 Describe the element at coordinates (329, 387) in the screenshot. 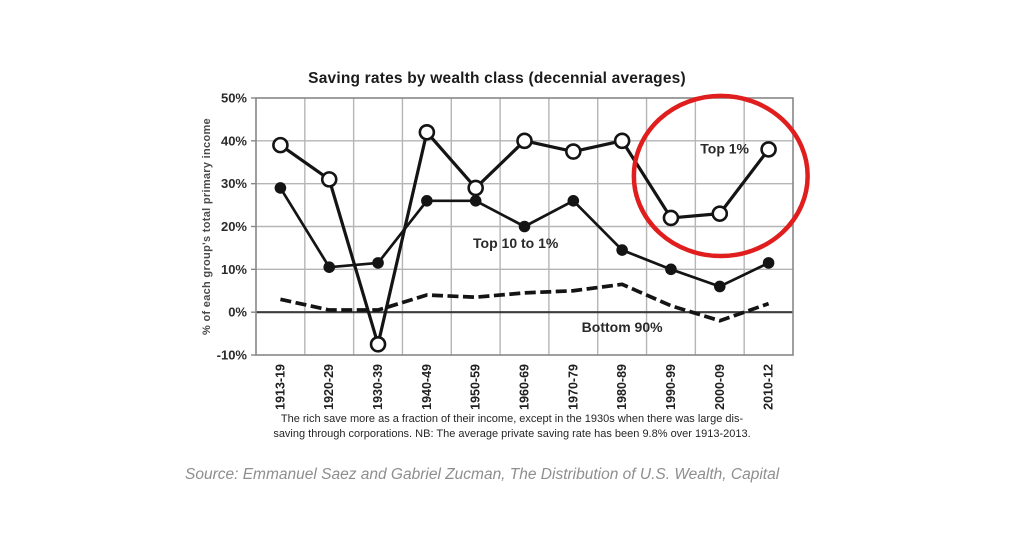

I see `x-tick-label: 1920-29` at that location.